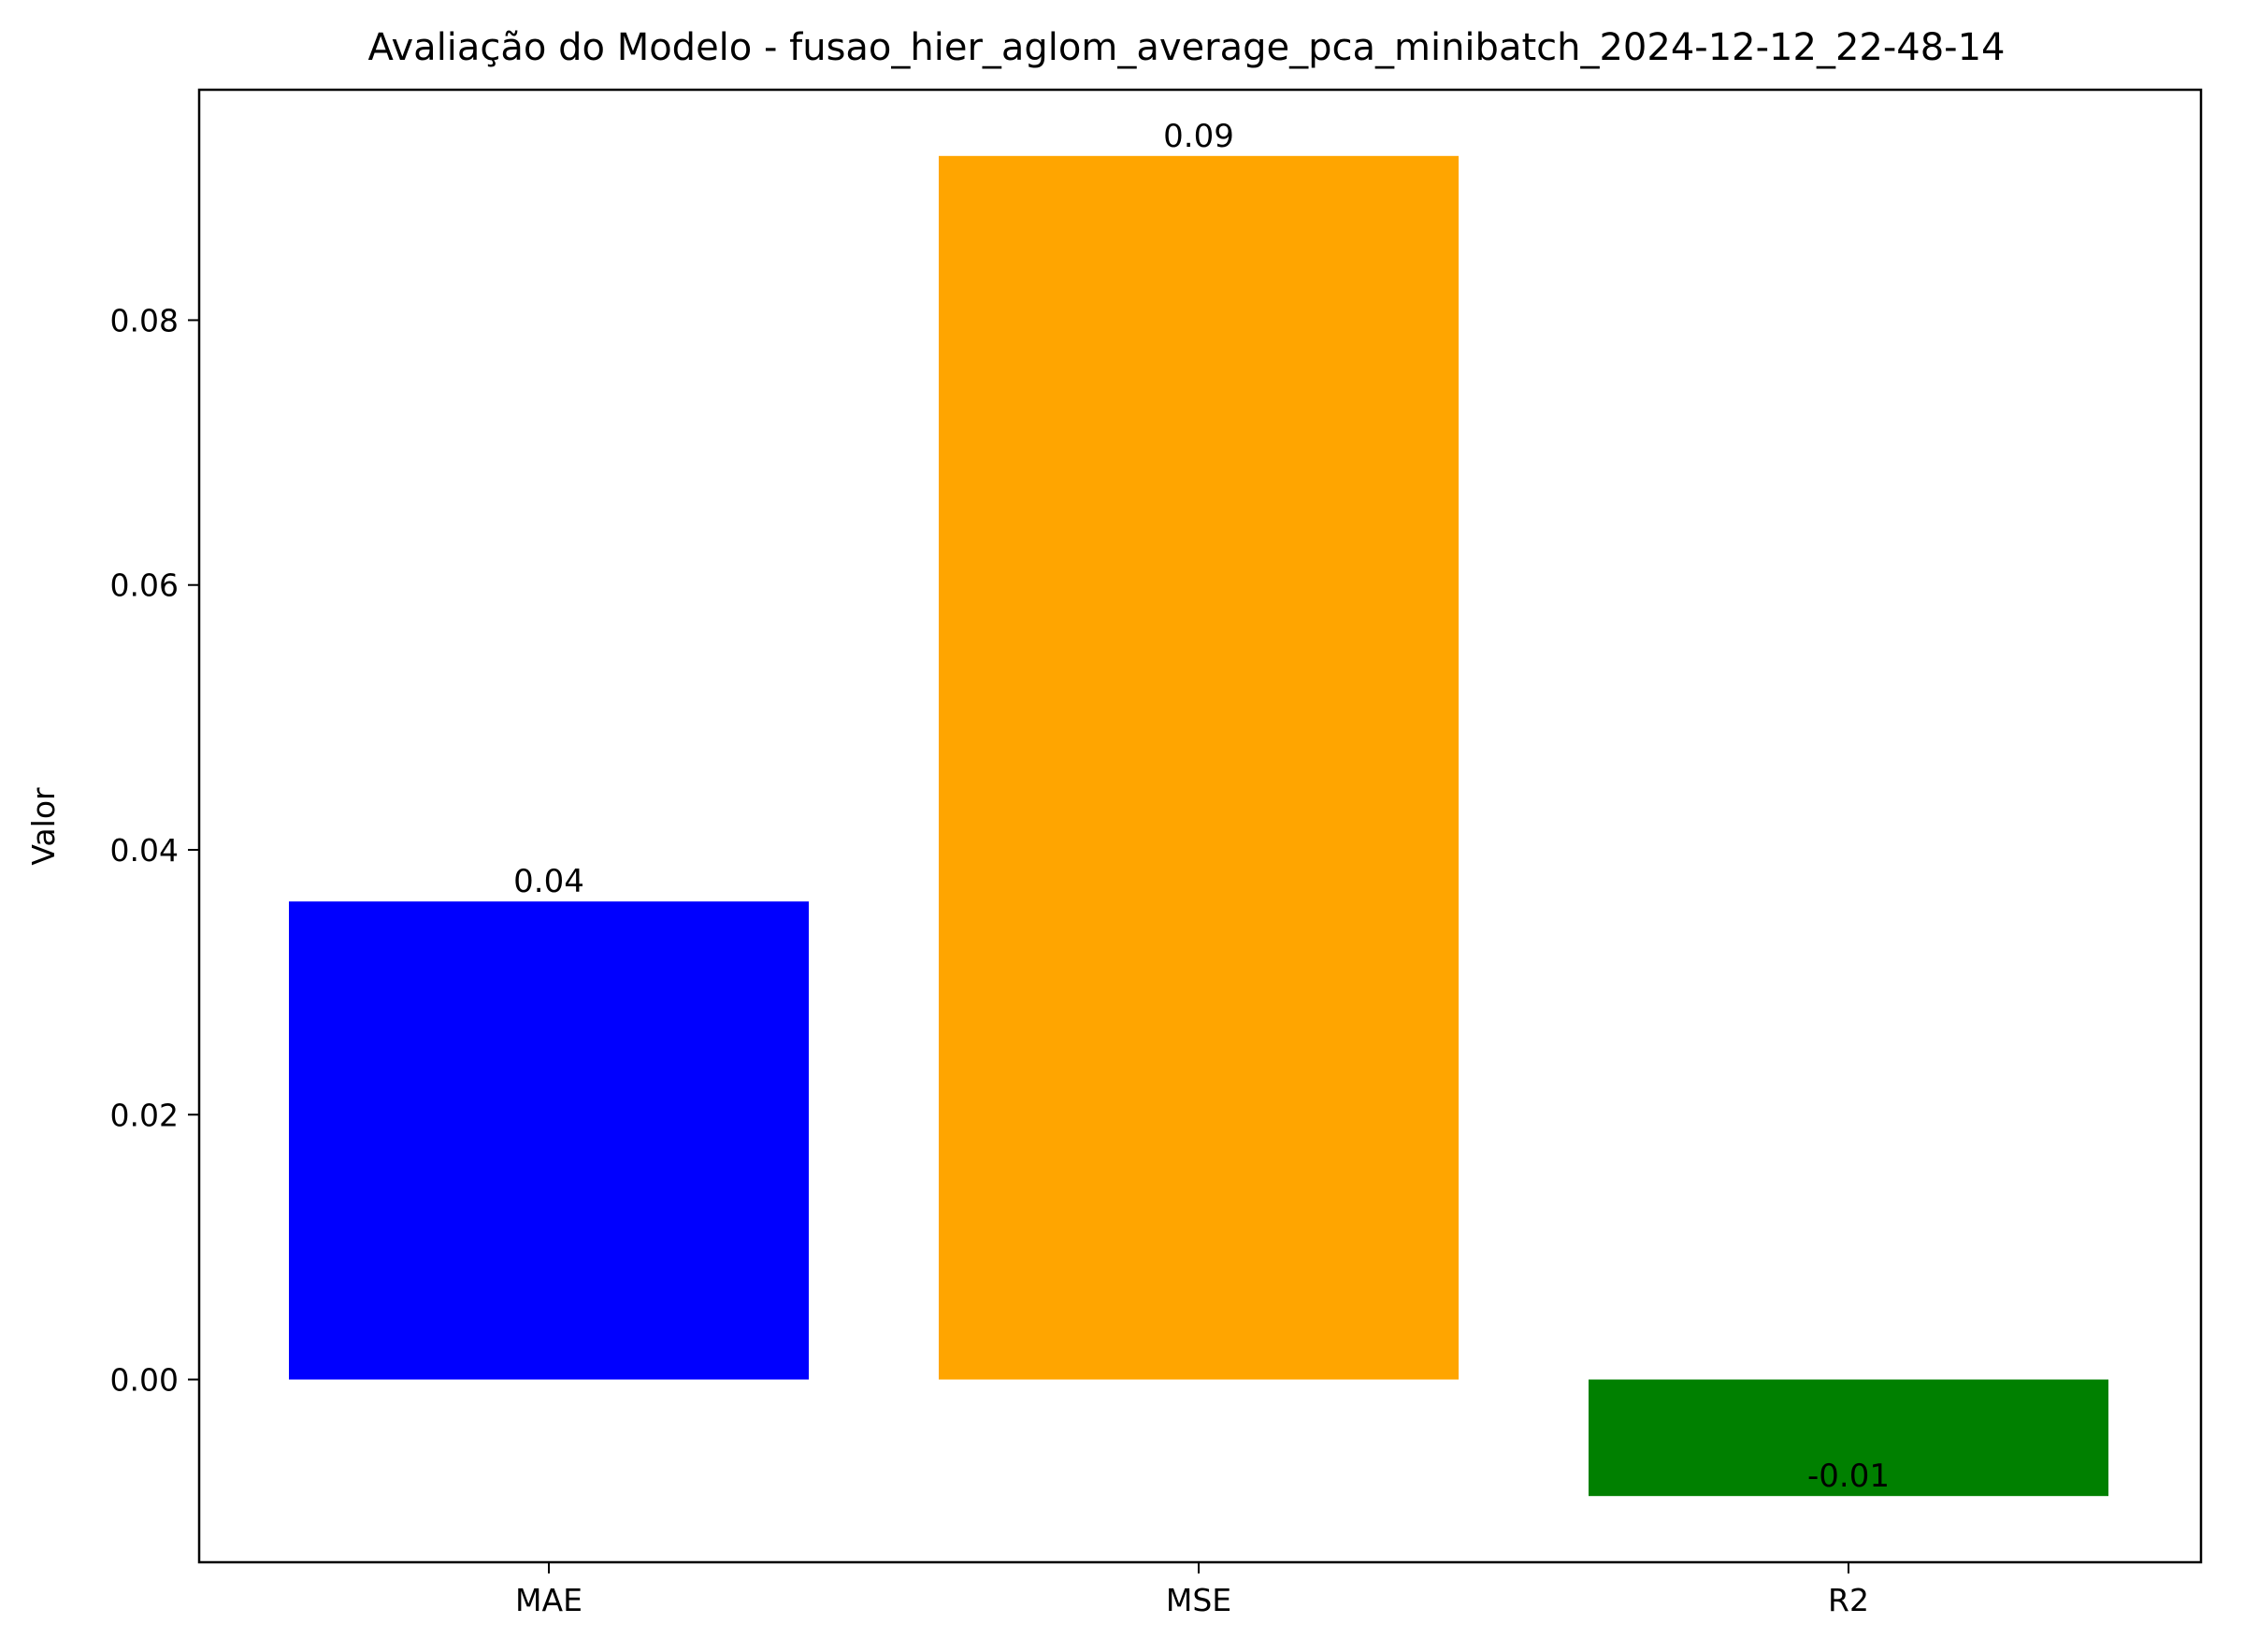 This screenshot has height=1652, width=2244. What do you see at coordinates (549, 1600) in the screenshot?
I see `x-tick-label-mae: MAE` at bounding box center [549, 1600].